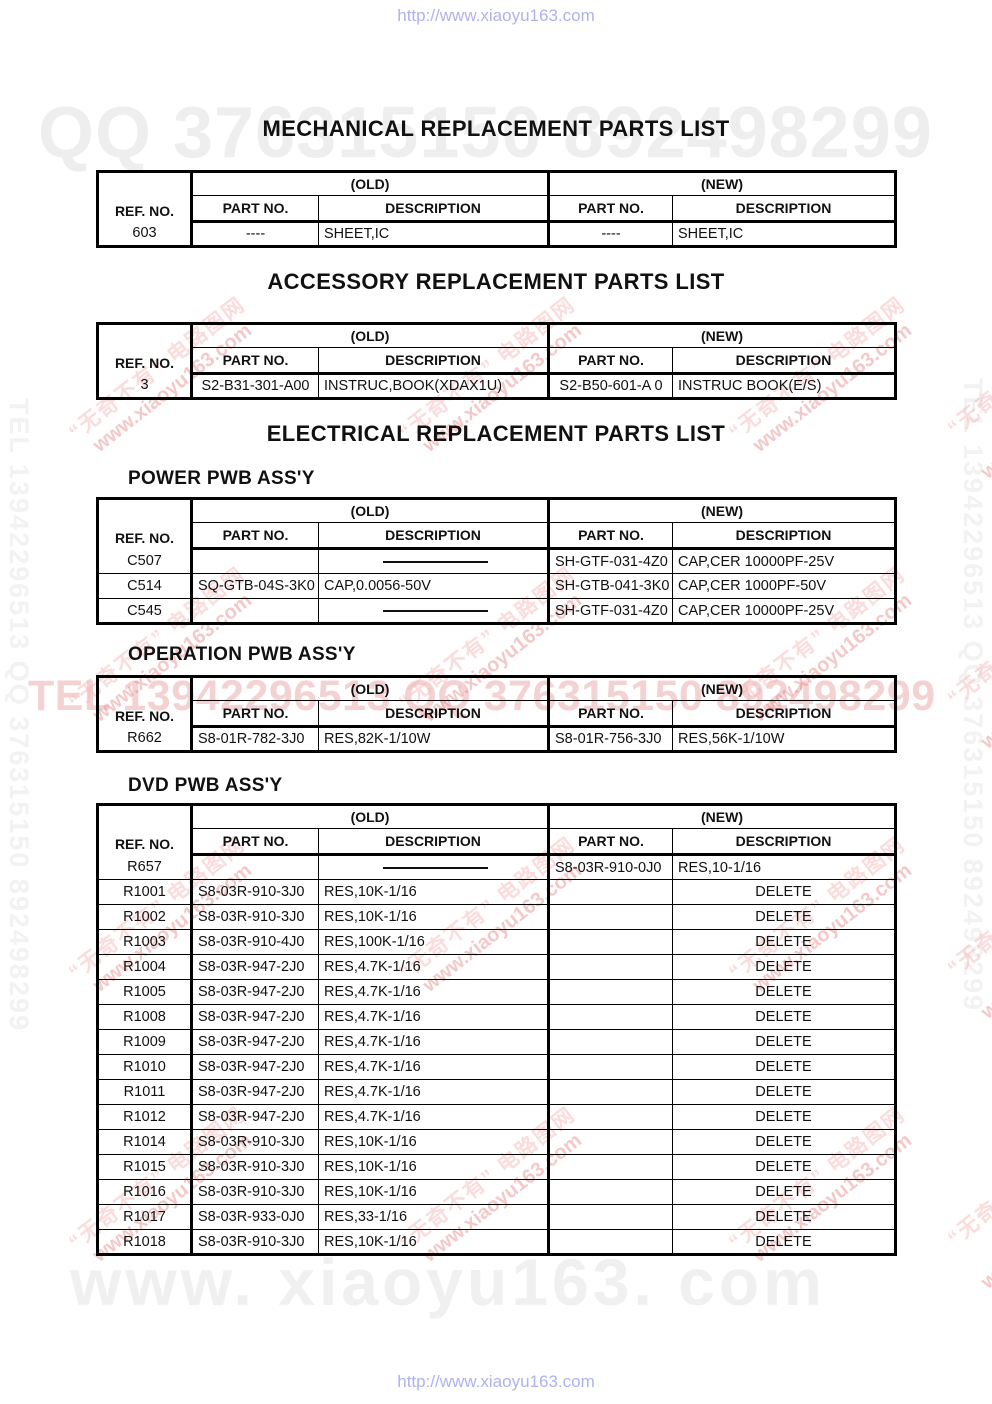  I want to click on table-cell: CAP,0.0056-50V, so click(434, 586).